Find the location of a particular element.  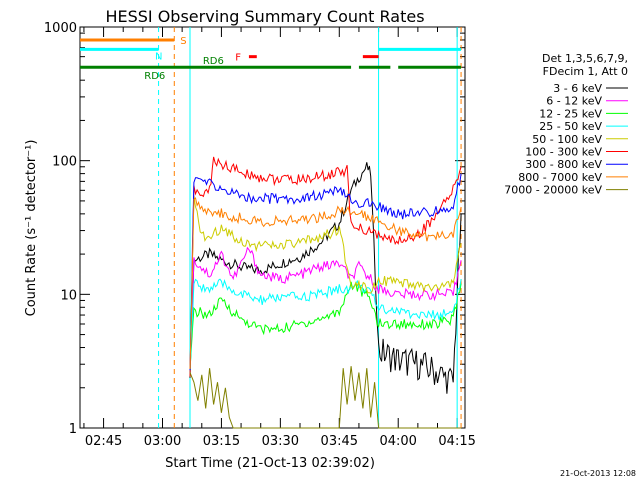

legend-entry-label: 3 - 6 keV is located at coordinates (577, 88).